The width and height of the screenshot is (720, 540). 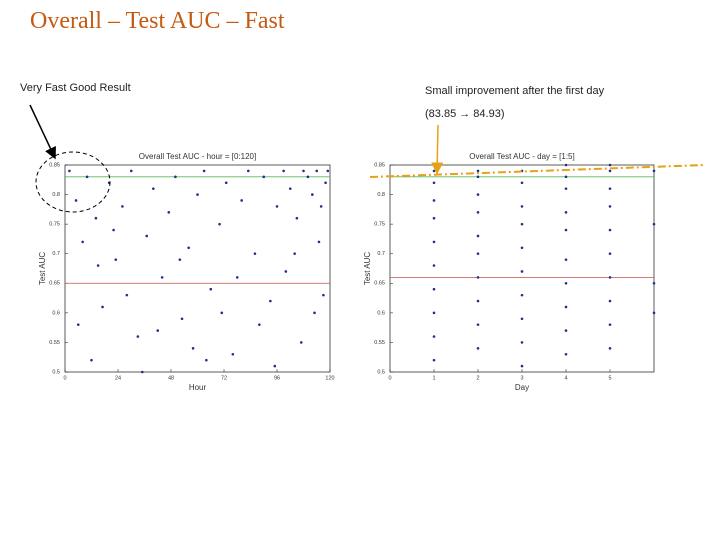 I want to click on x-tick-label: 48, so click(x=171, y=378).